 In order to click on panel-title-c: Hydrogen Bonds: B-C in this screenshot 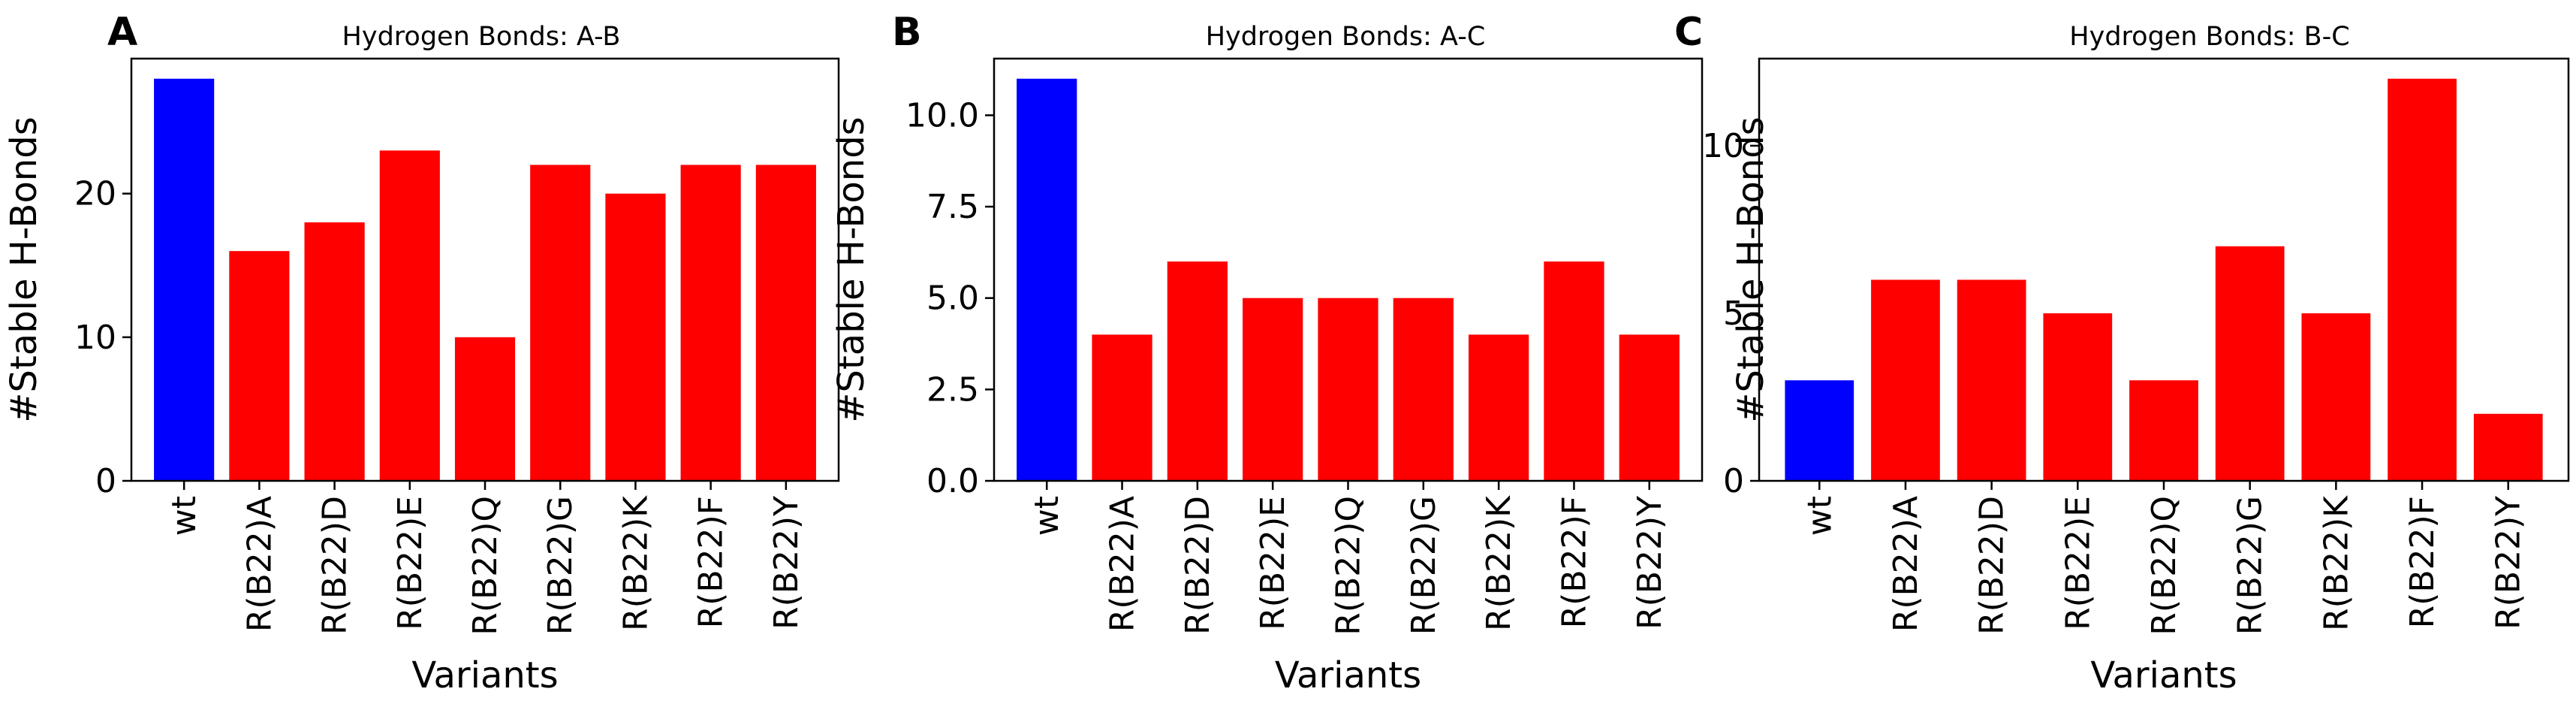, I will do `click(2209, 37)`.